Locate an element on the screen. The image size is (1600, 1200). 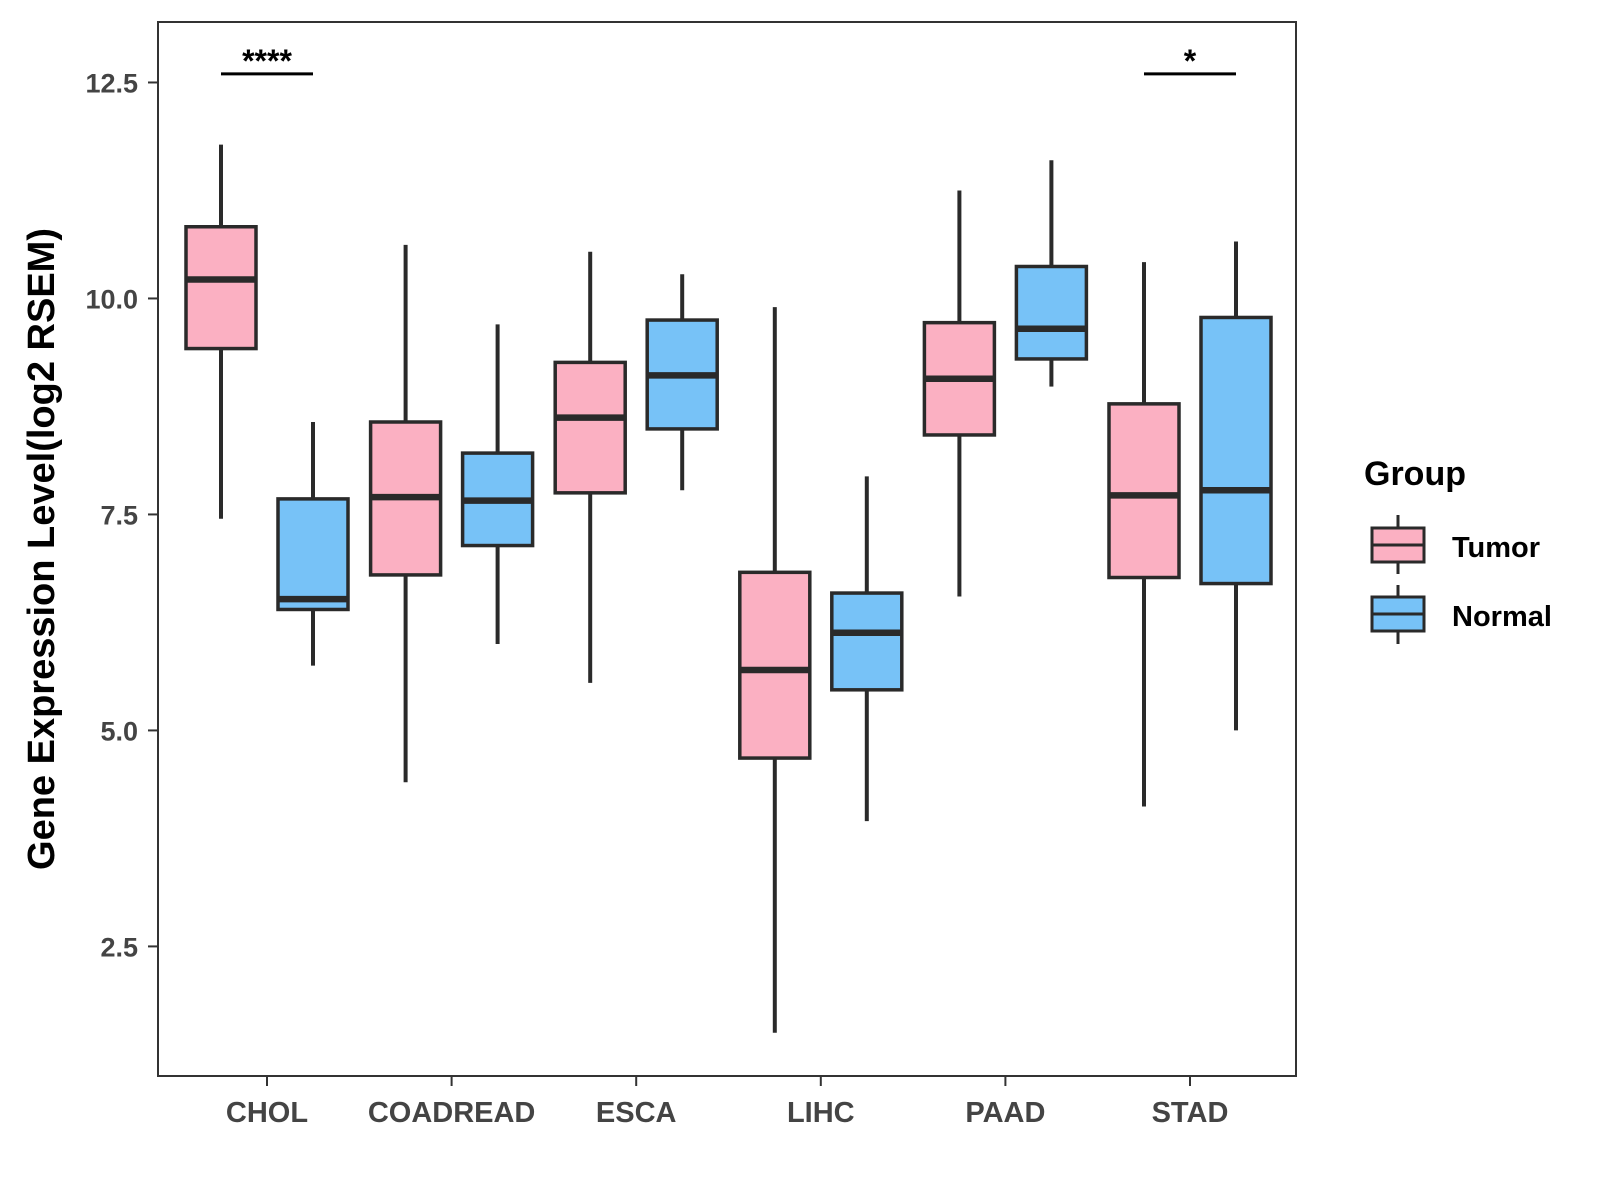
box-tumor-coadread is located at coordinates (405, 513).